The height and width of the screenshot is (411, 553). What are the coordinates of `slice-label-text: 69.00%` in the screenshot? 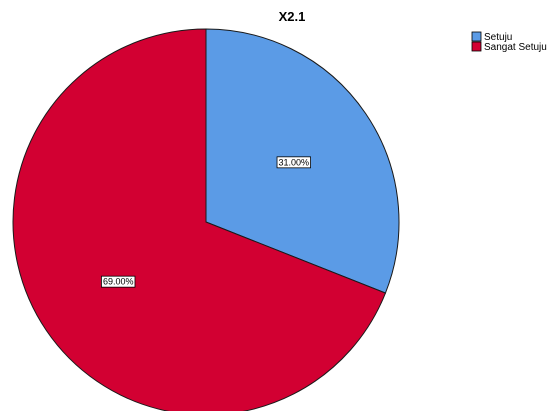 It's located at (118, 282).